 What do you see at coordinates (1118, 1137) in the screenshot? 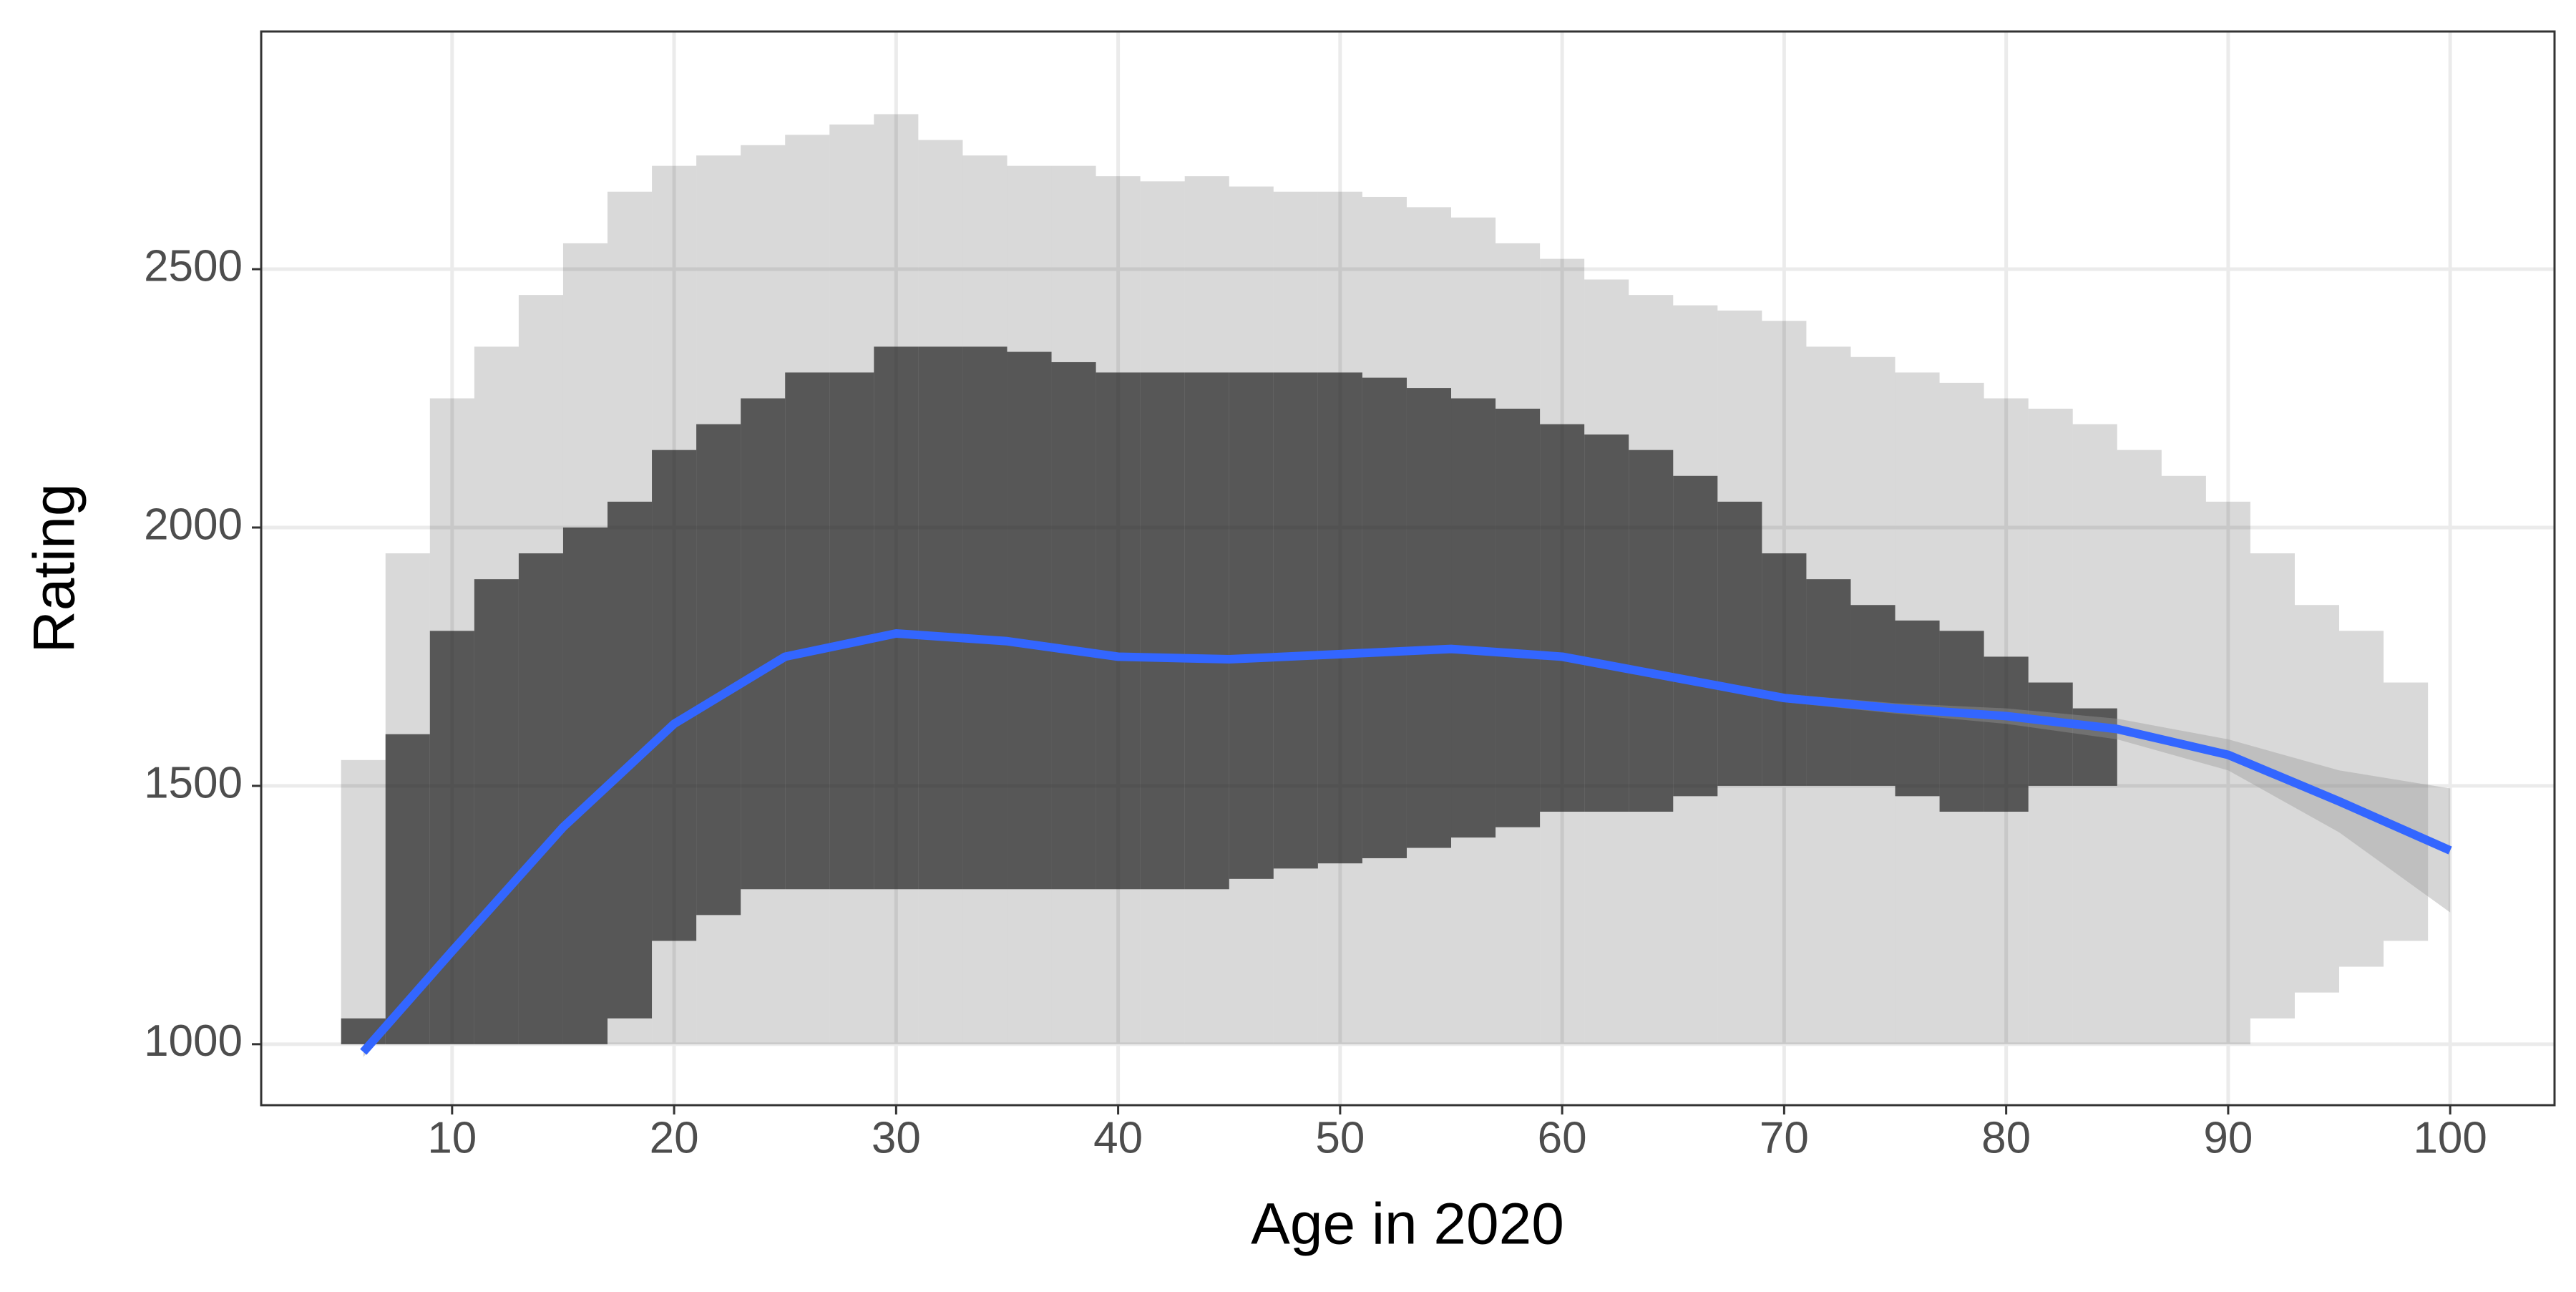
I see `x-tick-label: 40` at bounding box center [1118, 1137].